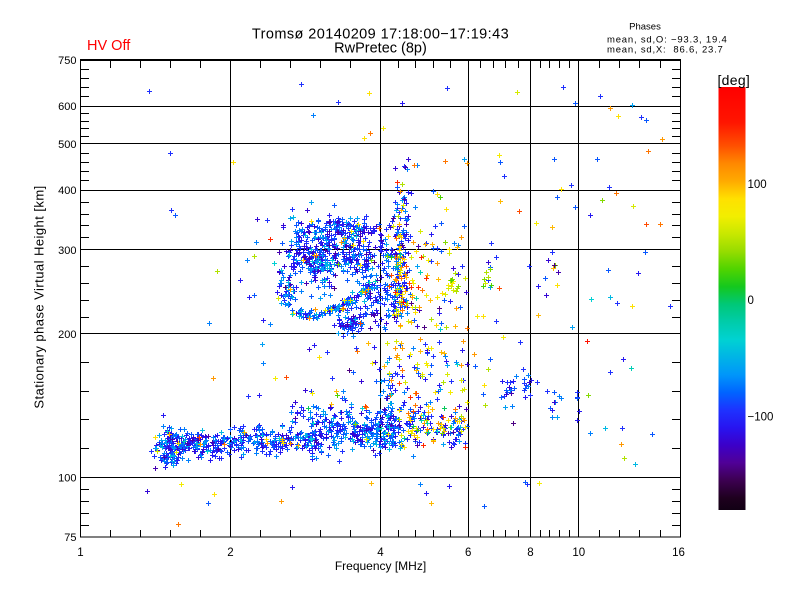  Describe the element at coordinates (109, 46) in the screenshot. I see `svg-text: HV Off` at that location.